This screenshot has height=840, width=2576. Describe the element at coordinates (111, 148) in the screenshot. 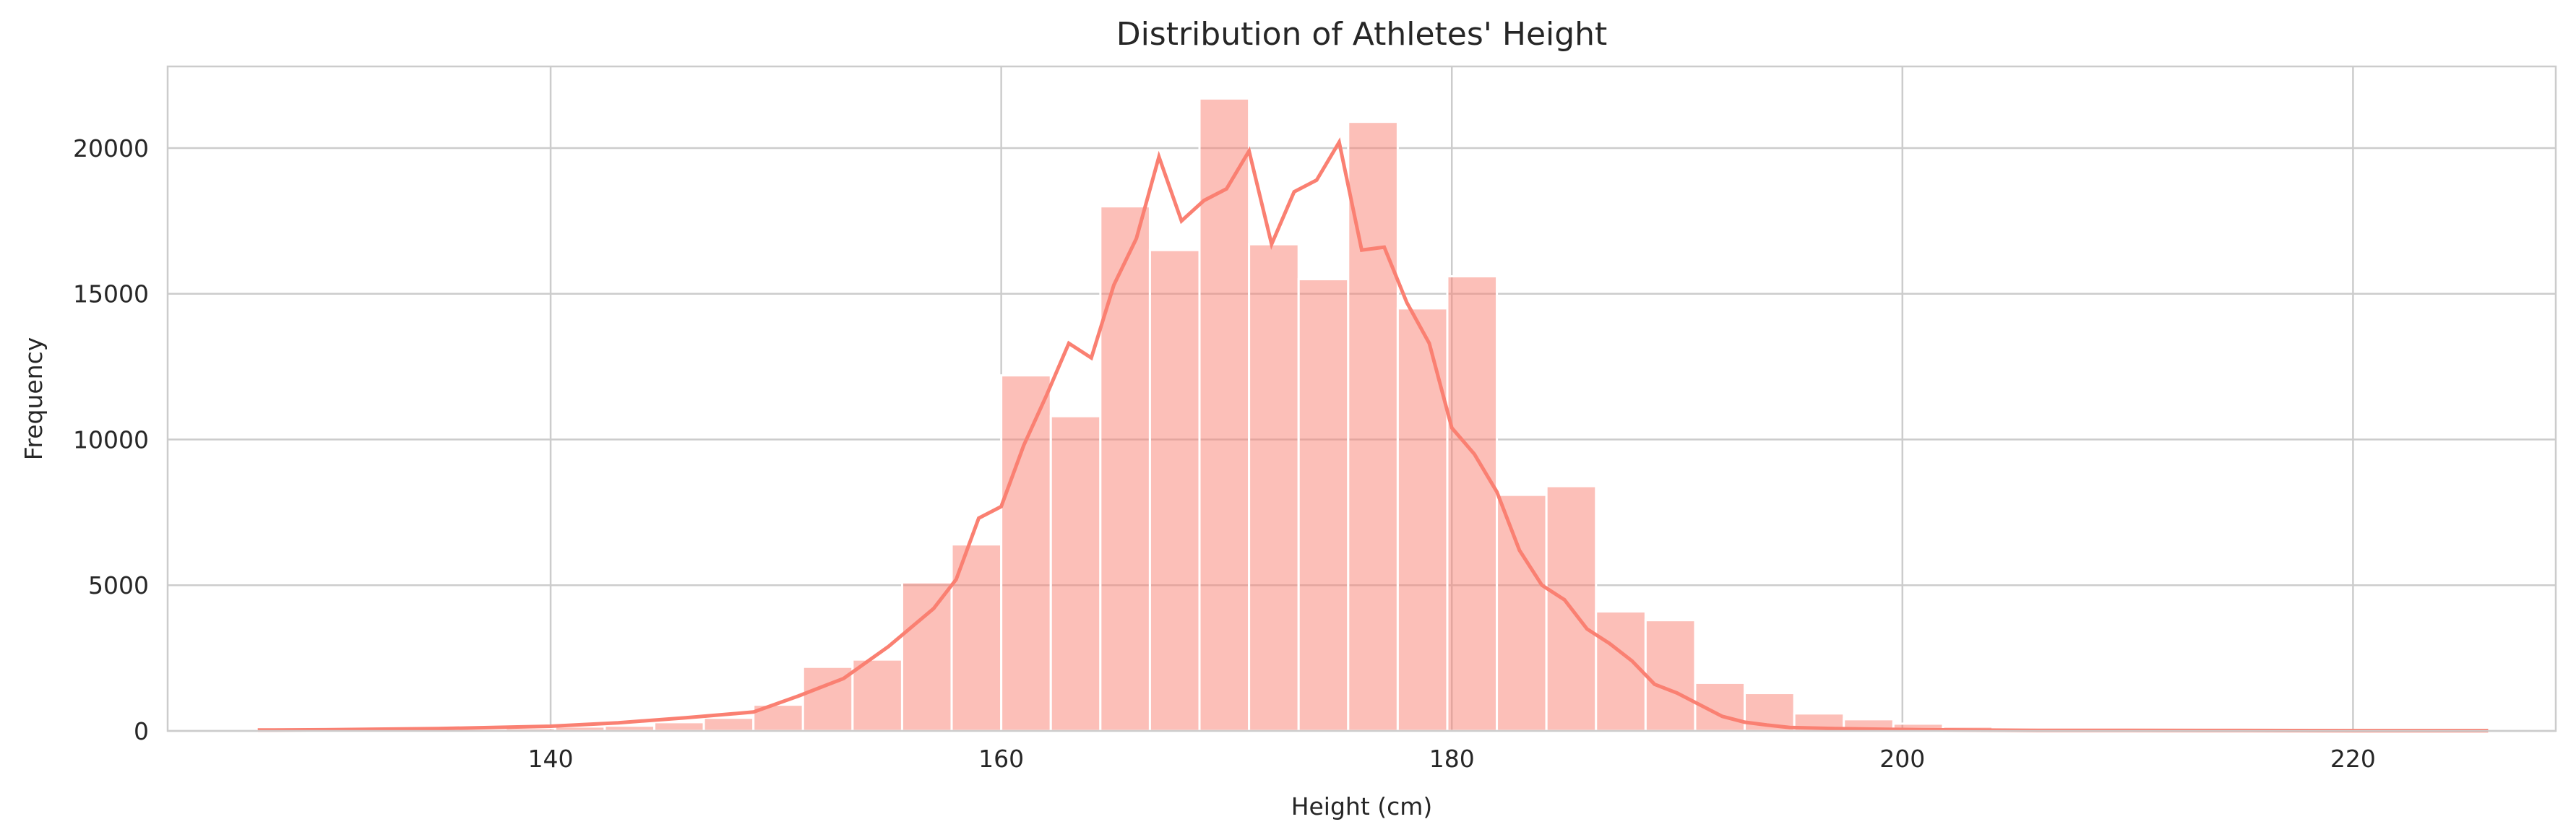

I see `y-tick-label: 20000` at that location.